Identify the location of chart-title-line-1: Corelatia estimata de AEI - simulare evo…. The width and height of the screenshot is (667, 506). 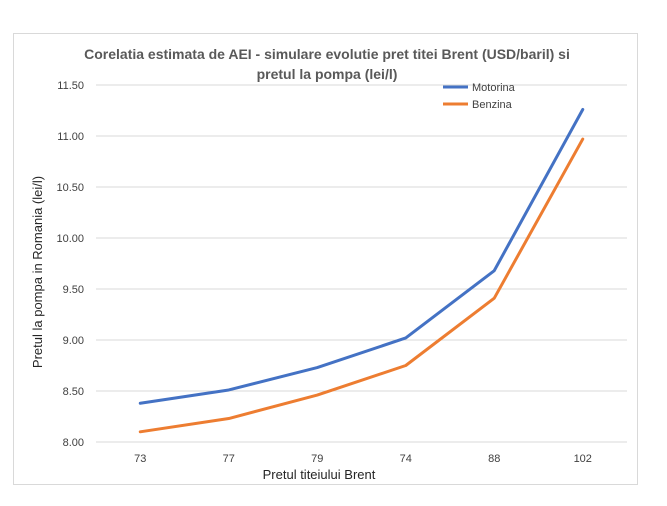
(327, 54).